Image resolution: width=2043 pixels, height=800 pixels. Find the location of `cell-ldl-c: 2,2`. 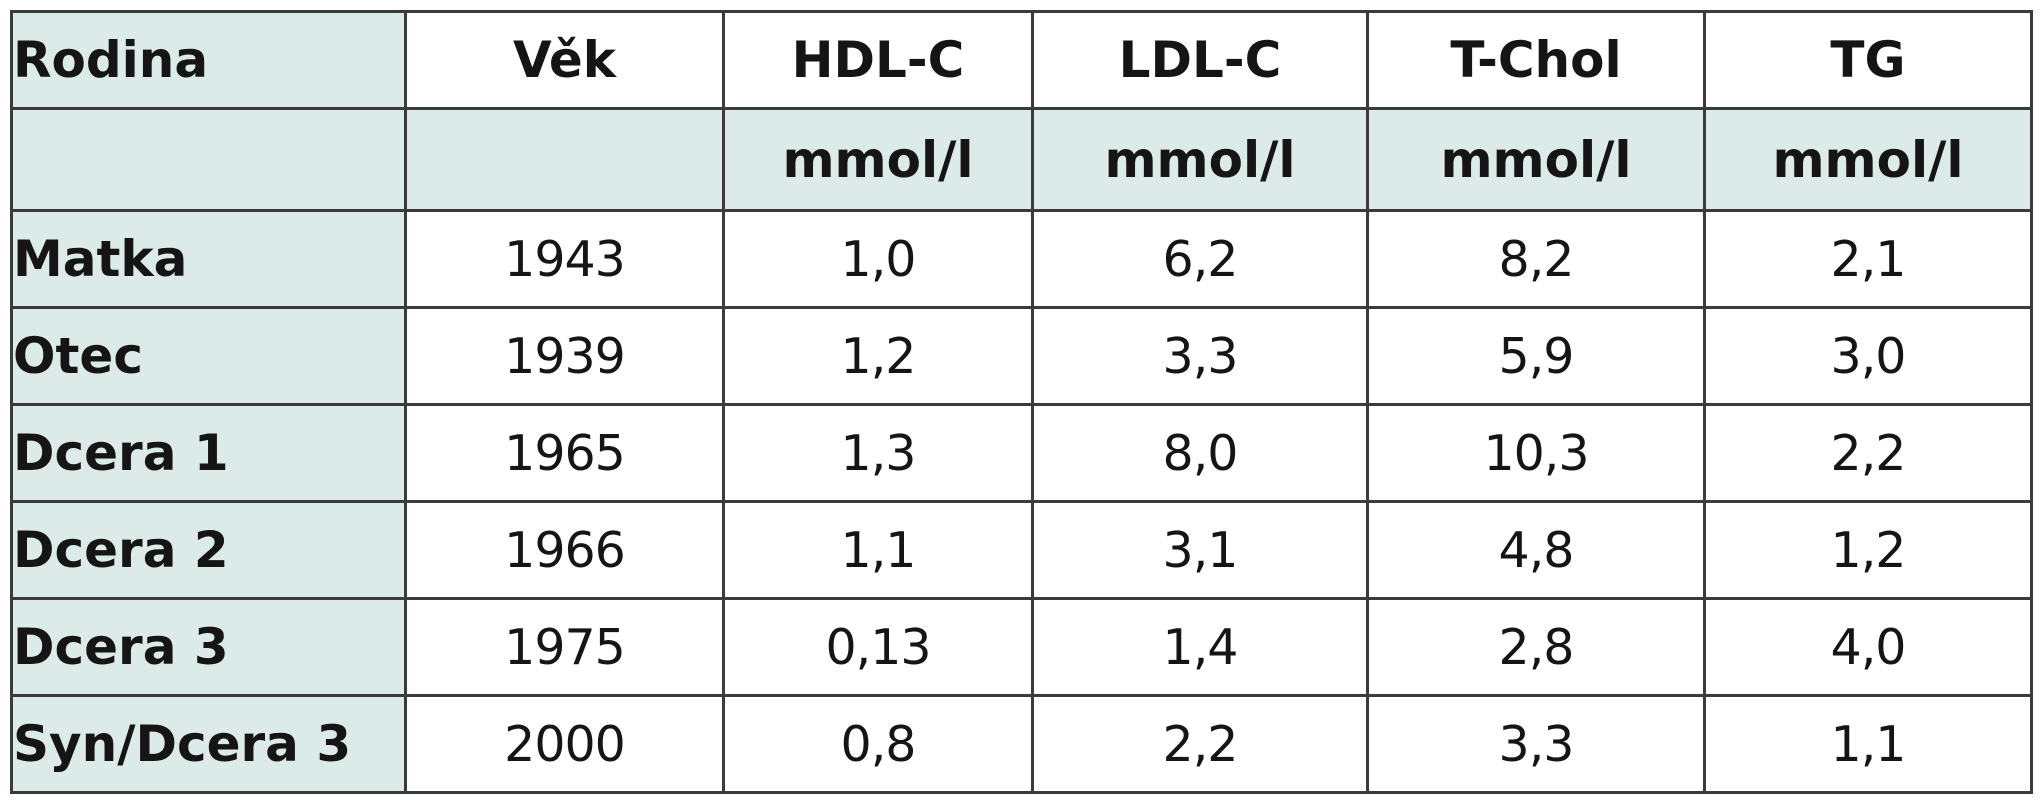

cell-ldl-c: 2,2 is located at coordinates (1200, 744).